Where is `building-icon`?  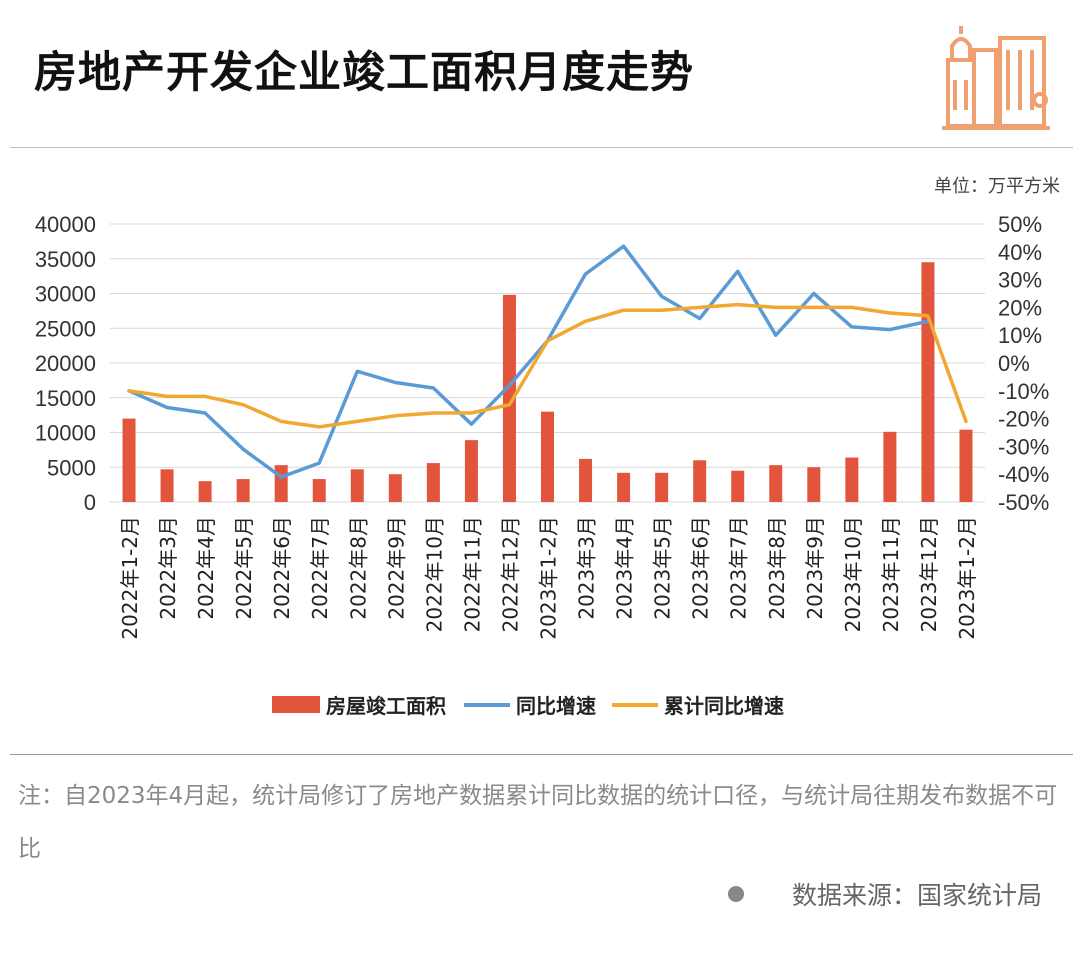 building-icon is located at coordinates (996, 78).